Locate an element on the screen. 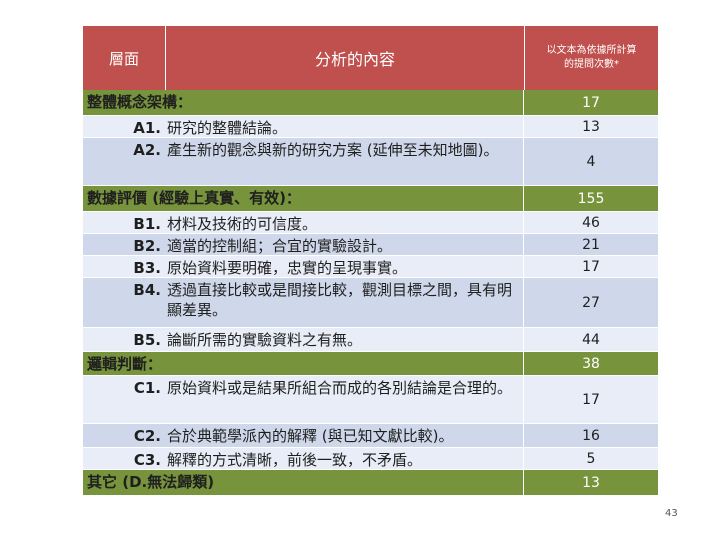 This screenshot has height=540, width=720. row-content-cell: B1. 材料及技術的可信度。 is located at coordinates (303, 222).